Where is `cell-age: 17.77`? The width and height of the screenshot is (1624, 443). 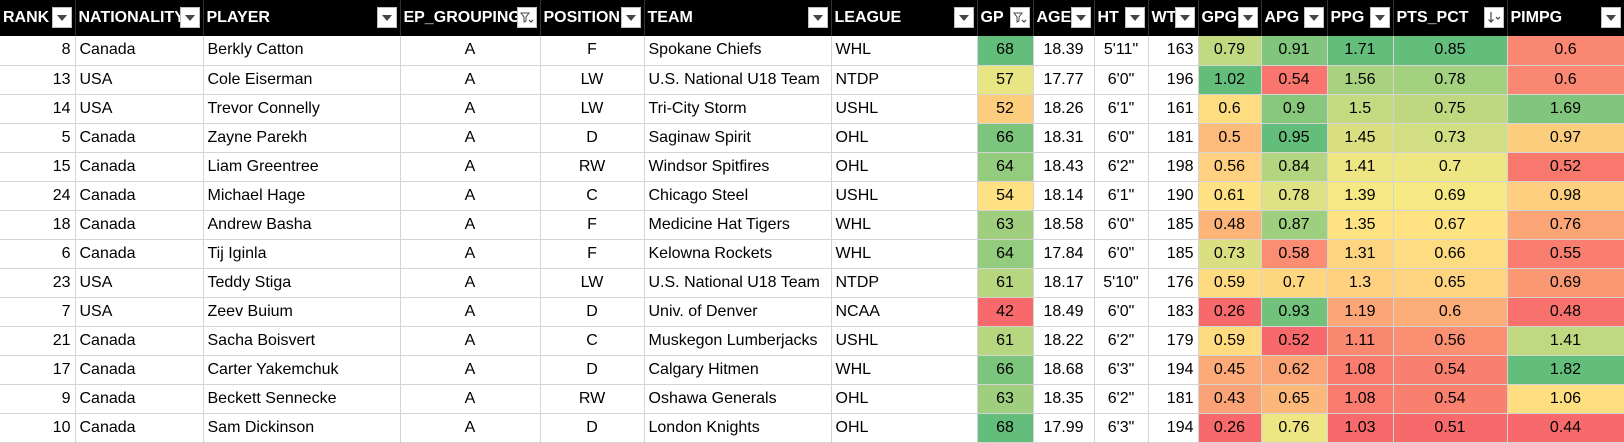 cell-age: 17.77 is located at coordinates (1064, 80).